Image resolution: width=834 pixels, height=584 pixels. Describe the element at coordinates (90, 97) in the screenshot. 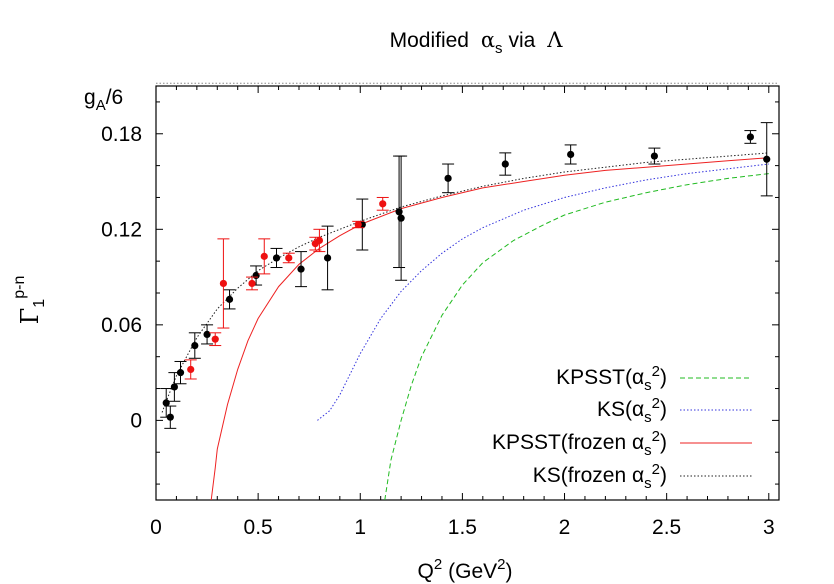

I see `ref-label-main: g` at that location.